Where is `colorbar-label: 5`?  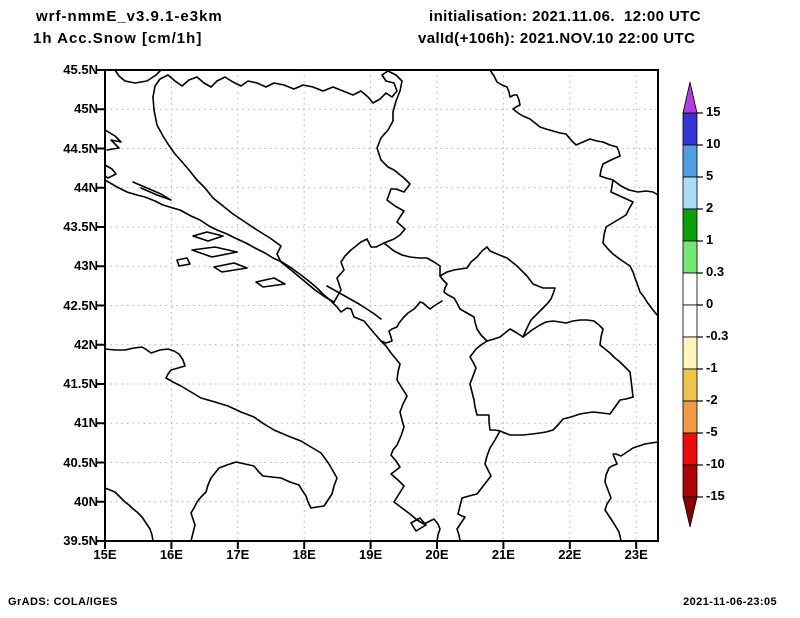 colorbar-label: 5 is located at coordinates (710, 175).